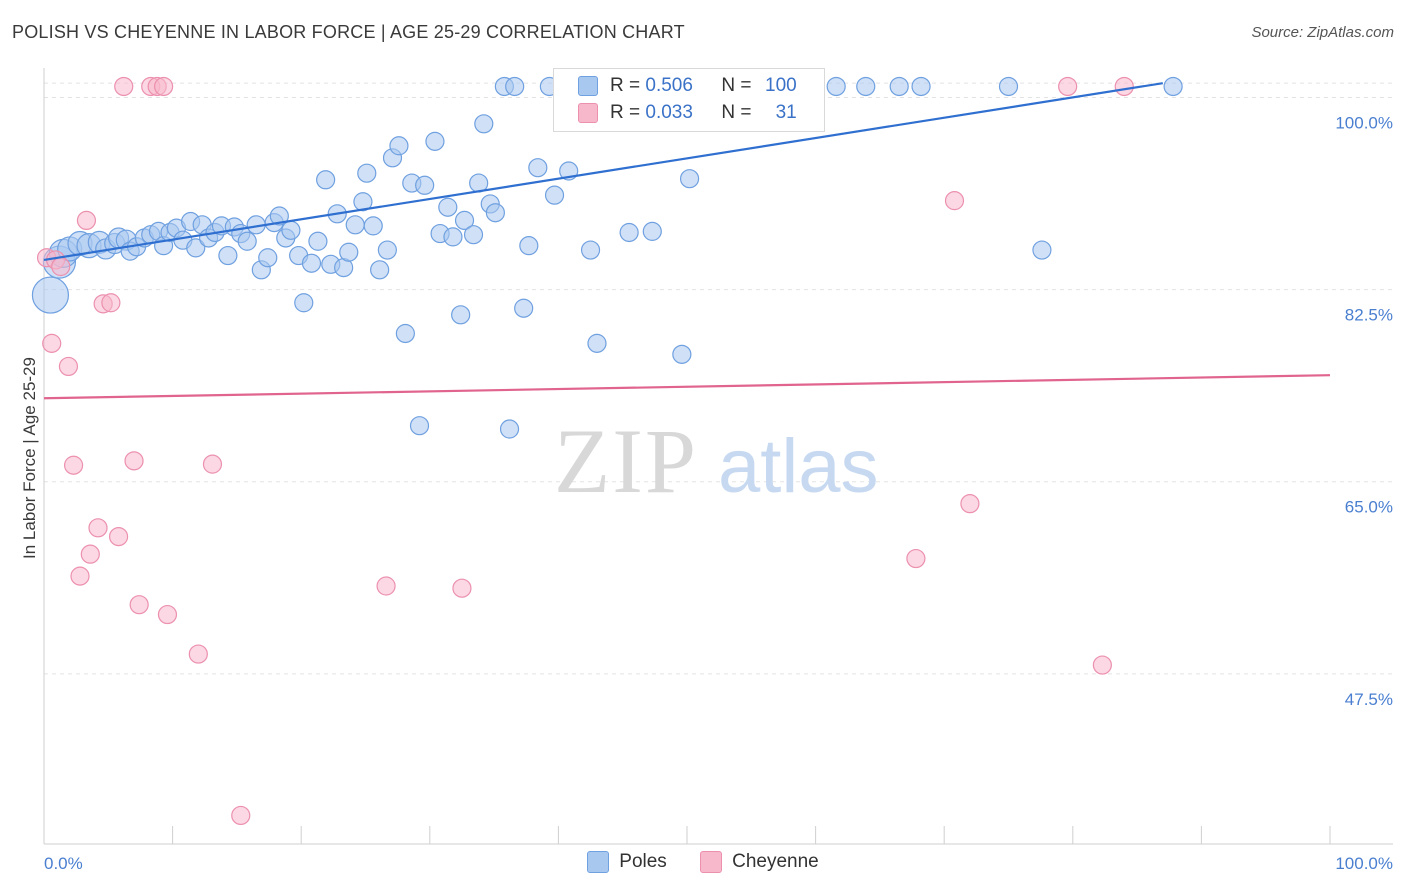 This screenshot has height=892, width=1406. Describe the element at coordinates (716, 461) in the screenshot. I see `watermark: ZIP atlas` at that location.